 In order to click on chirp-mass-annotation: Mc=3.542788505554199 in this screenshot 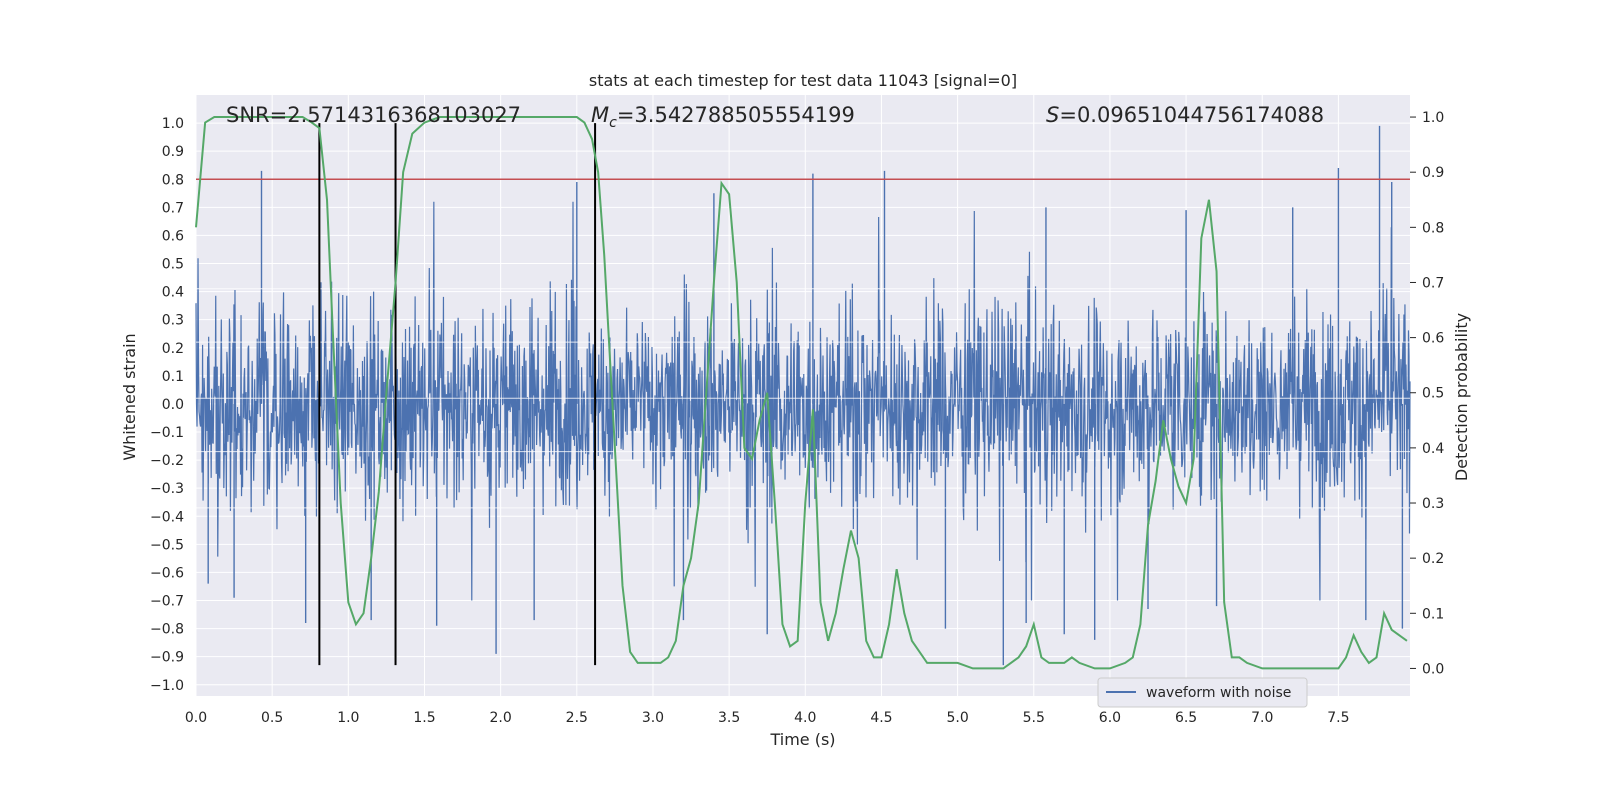, I will do `click(723, 117)`.